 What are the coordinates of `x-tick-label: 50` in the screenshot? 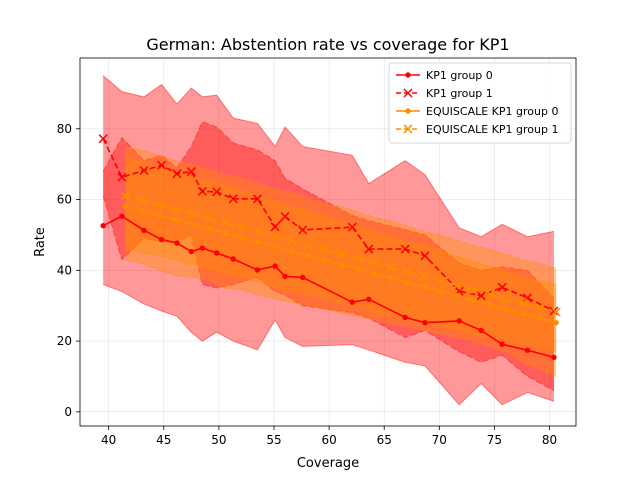 It's located at (218, 440).